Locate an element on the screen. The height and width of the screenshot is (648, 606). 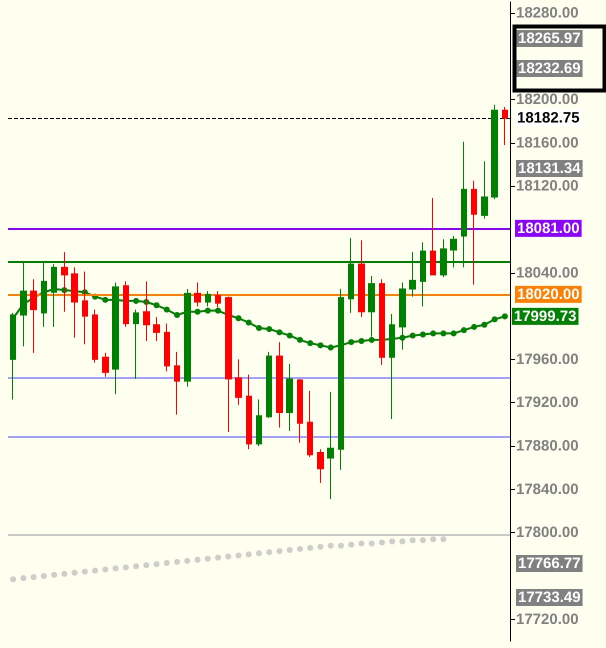
y-tick-label: 18120.00 is located at coordinates (547, 186).